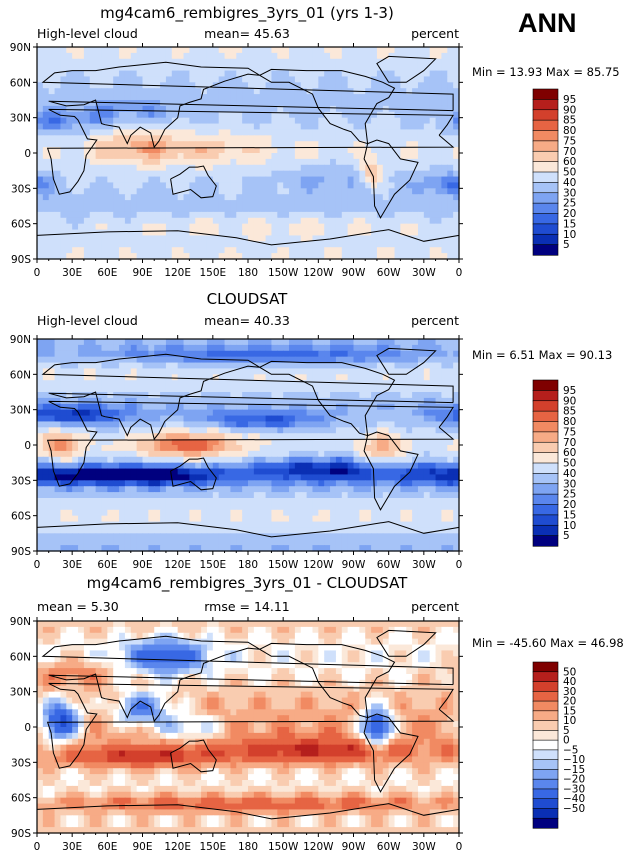  Describe the element at coordinates (283, 273) in the screenshot. I see `lon-tick-label: 150W` at that location.